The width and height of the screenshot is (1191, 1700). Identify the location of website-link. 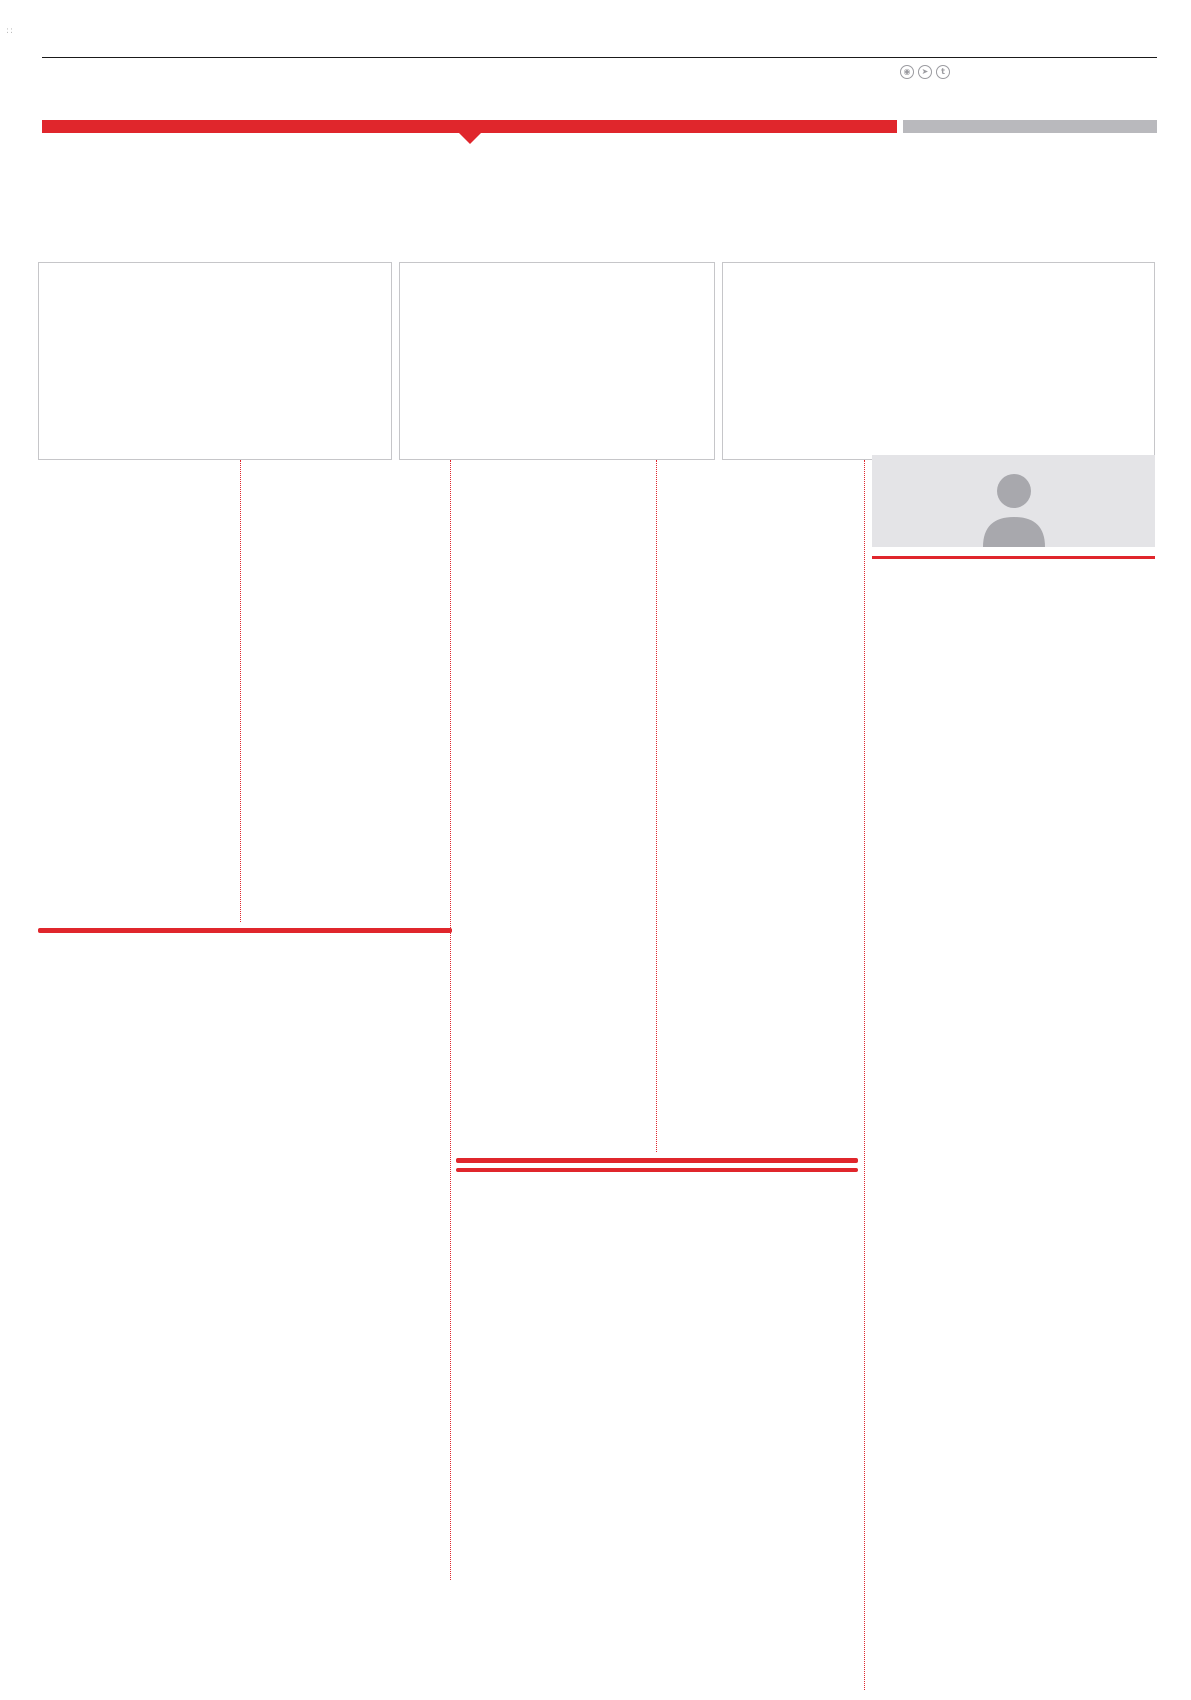
(1030, 126).